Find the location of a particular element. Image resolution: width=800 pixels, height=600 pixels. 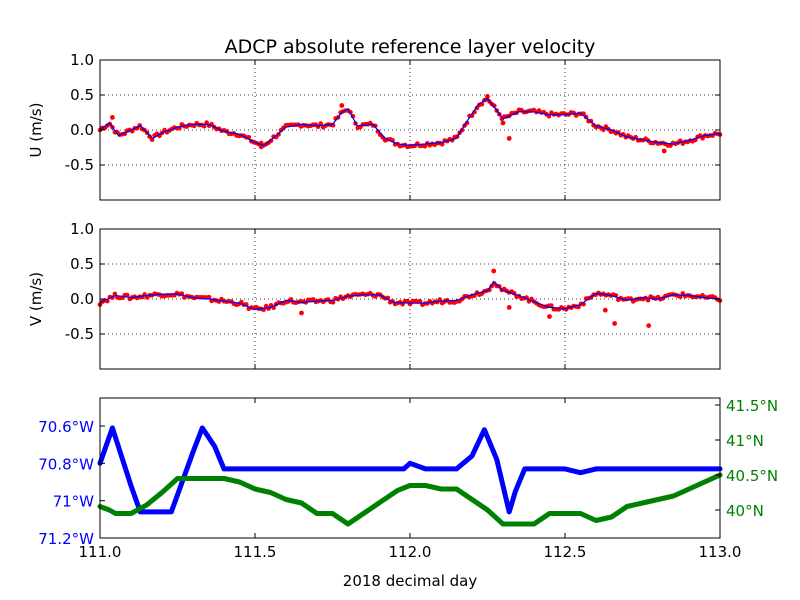

longitude-tick-label: 70.8°W is located at coordinates (66, 464).